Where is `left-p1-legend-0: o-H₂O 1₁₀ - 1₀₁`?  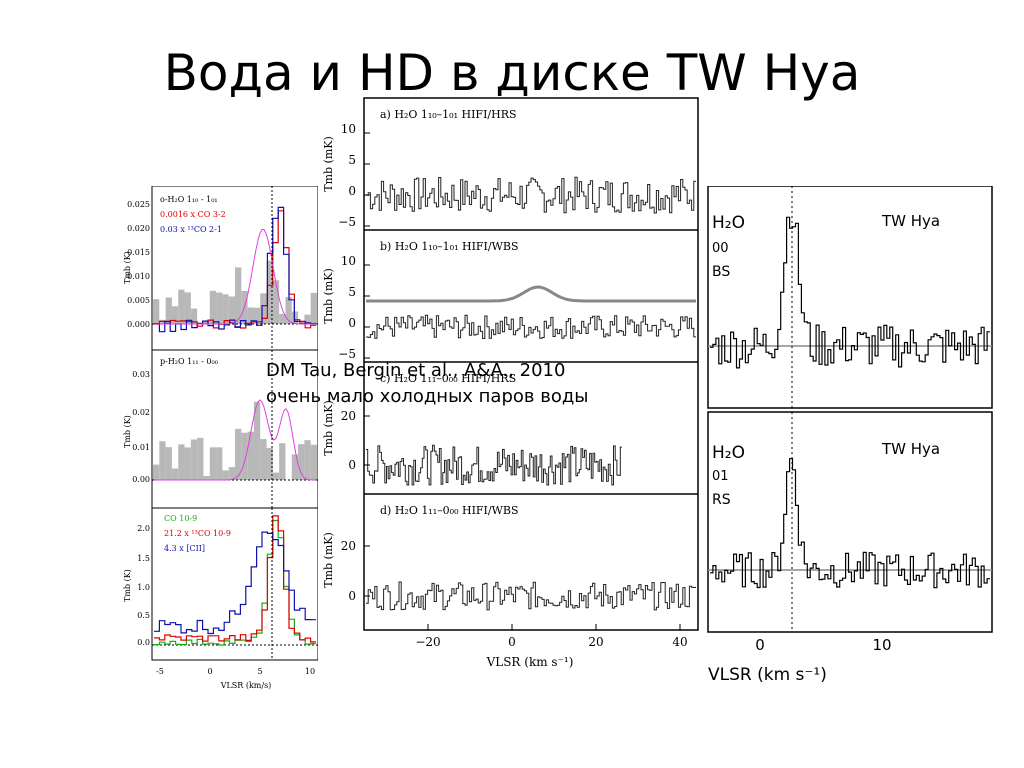 left-p1-legend-0: o-H₂O 1₁₀ - 1₀₁ is located at coordinates (189, 199).